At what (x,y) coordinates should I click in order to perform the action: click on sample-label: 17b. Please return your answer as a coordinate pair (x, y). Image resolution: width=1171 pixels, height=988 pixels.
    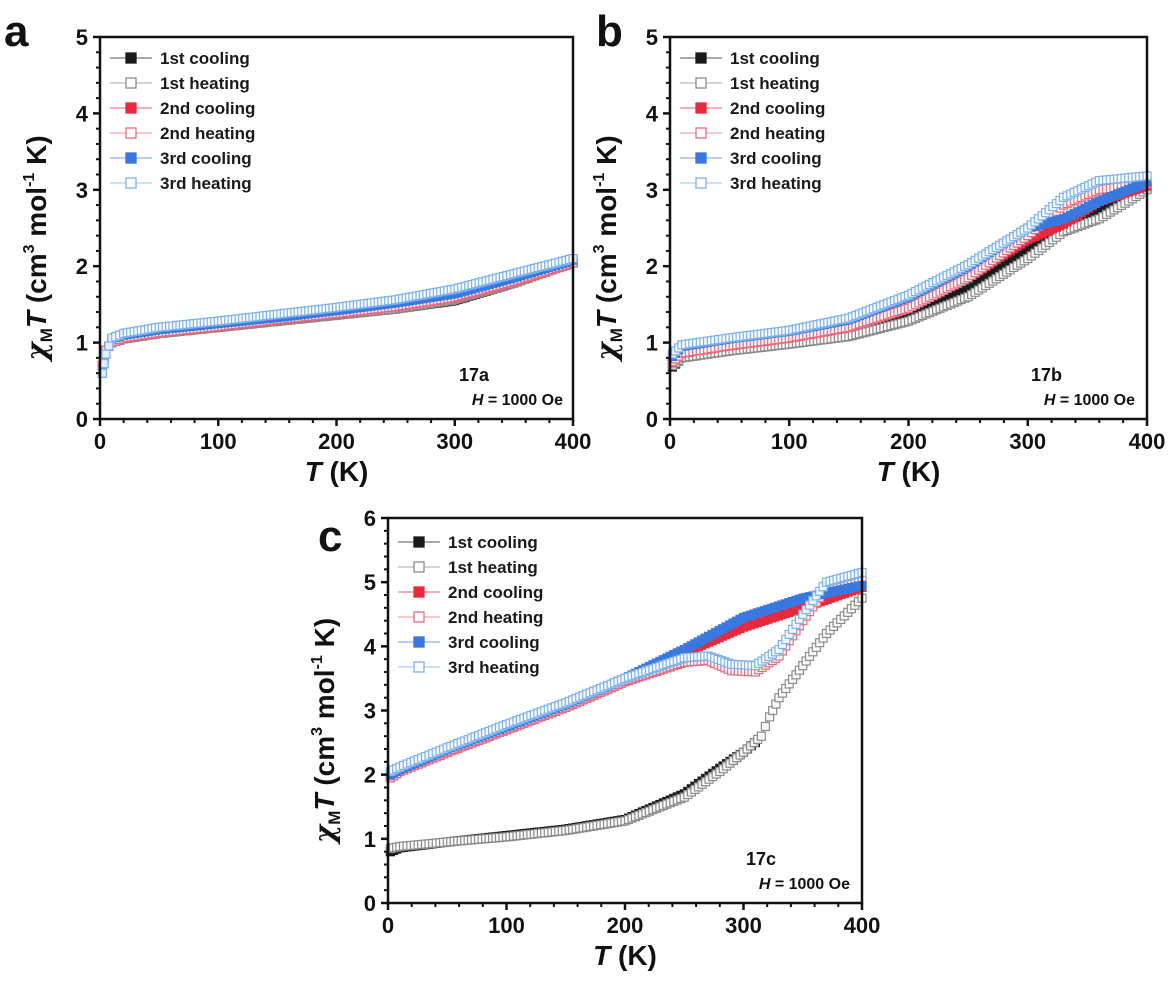
    Looking at the image, I should click on (1046, 375).